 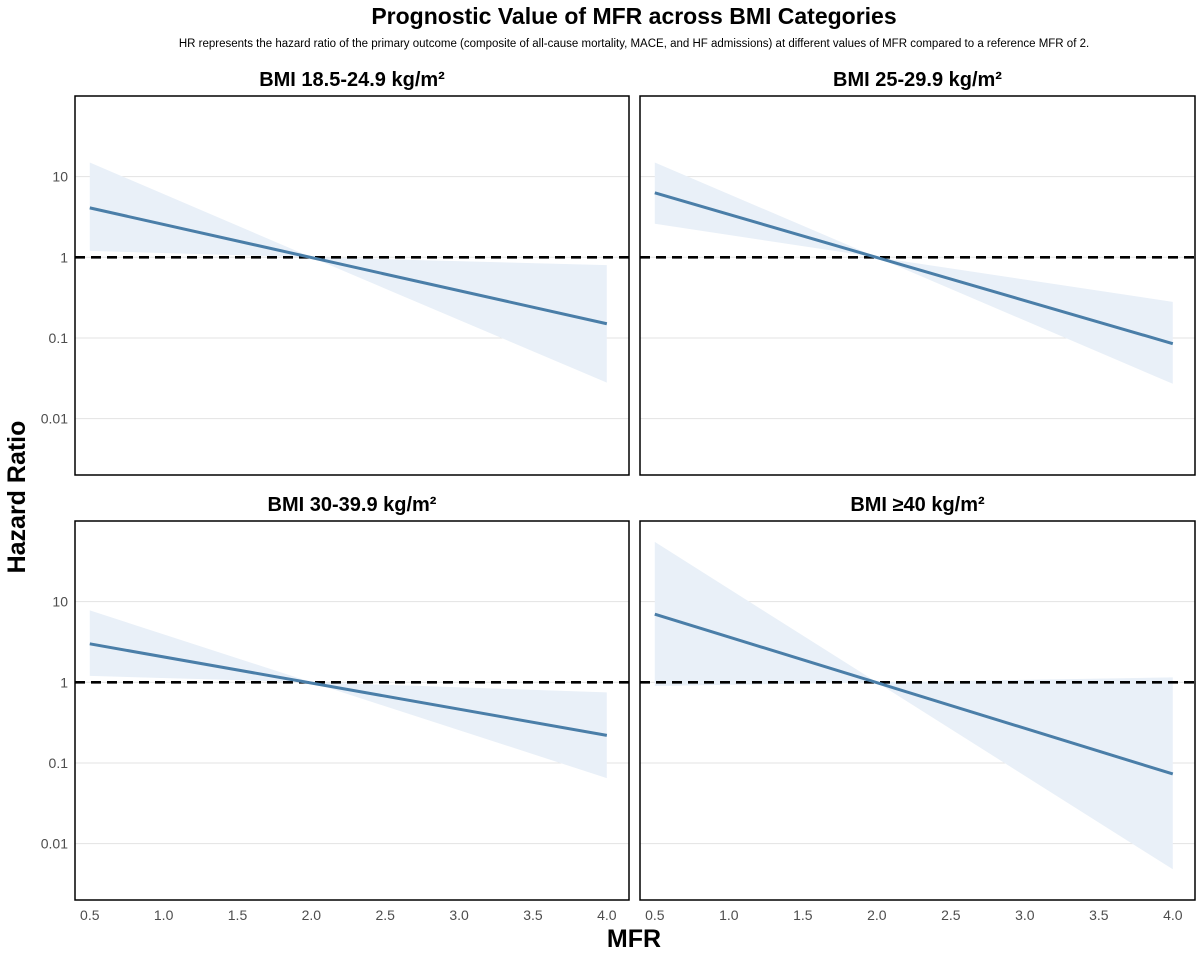 I want to click on panel-title: BMI 30-39.9 kg/m², so click(x=352, y=505).